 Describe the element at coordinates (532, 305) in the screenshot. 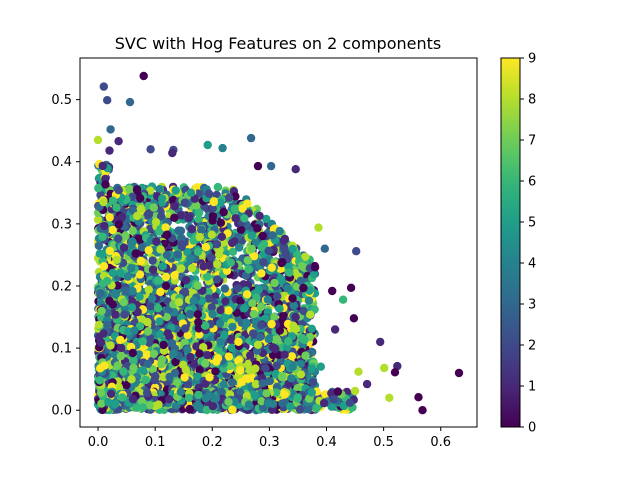

I see `colorbar-tick-label: 3` at that location.